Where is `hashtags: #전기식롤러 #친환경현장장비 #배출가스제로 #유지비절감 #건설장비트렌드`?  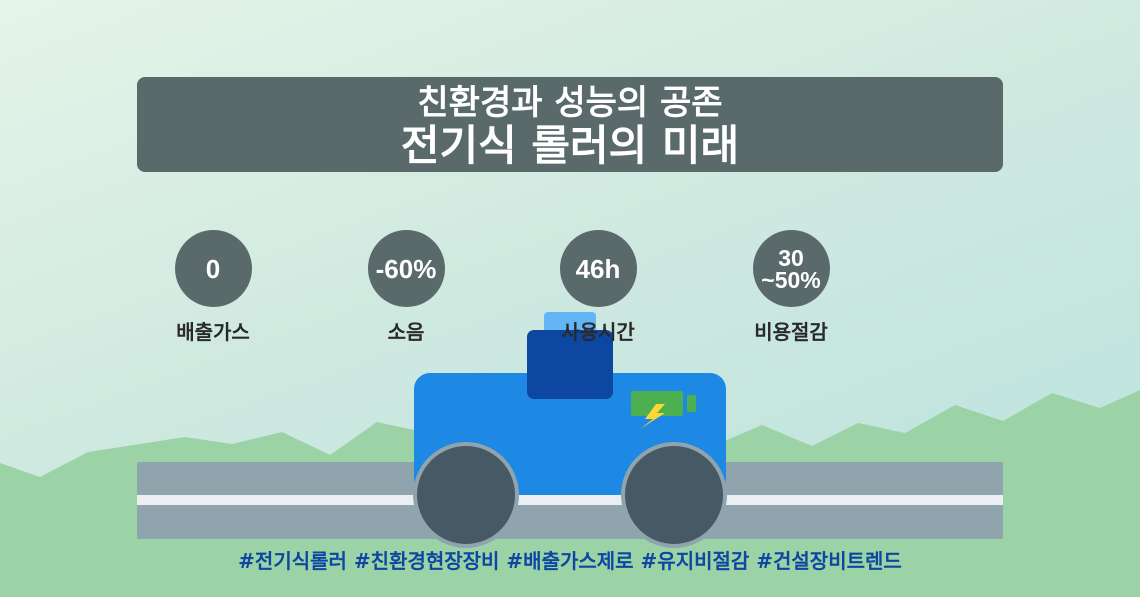
hashtags: #전기식롤러 #친환경현장장비 #배출가스제로 #유지비절감 #건설장비트렌드 is located at coordinates (570, 561).